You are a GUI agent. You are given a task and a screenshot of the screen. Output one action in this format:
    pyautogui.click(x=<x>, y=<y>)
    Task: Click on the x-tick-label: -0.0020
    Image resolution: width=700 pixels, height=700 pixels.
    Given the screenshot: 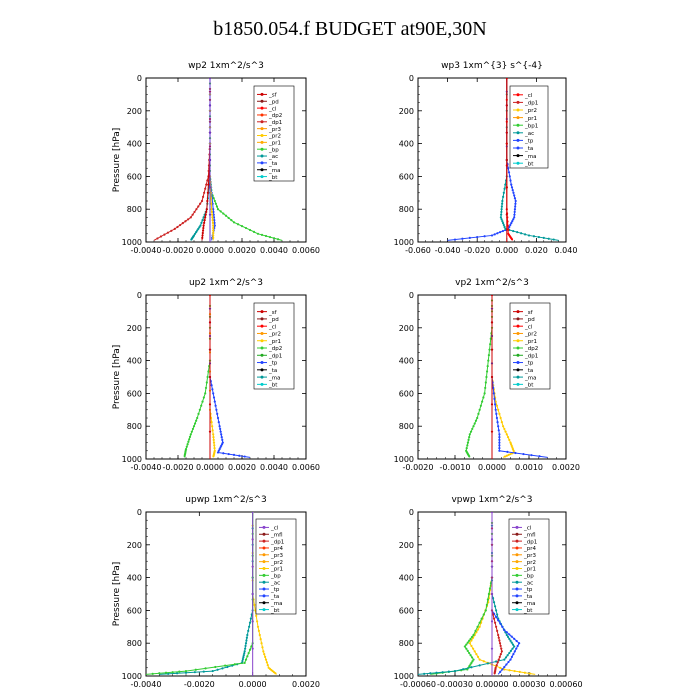 What is the action you would take?
    pyautogui.click(x=418, y=467)
    